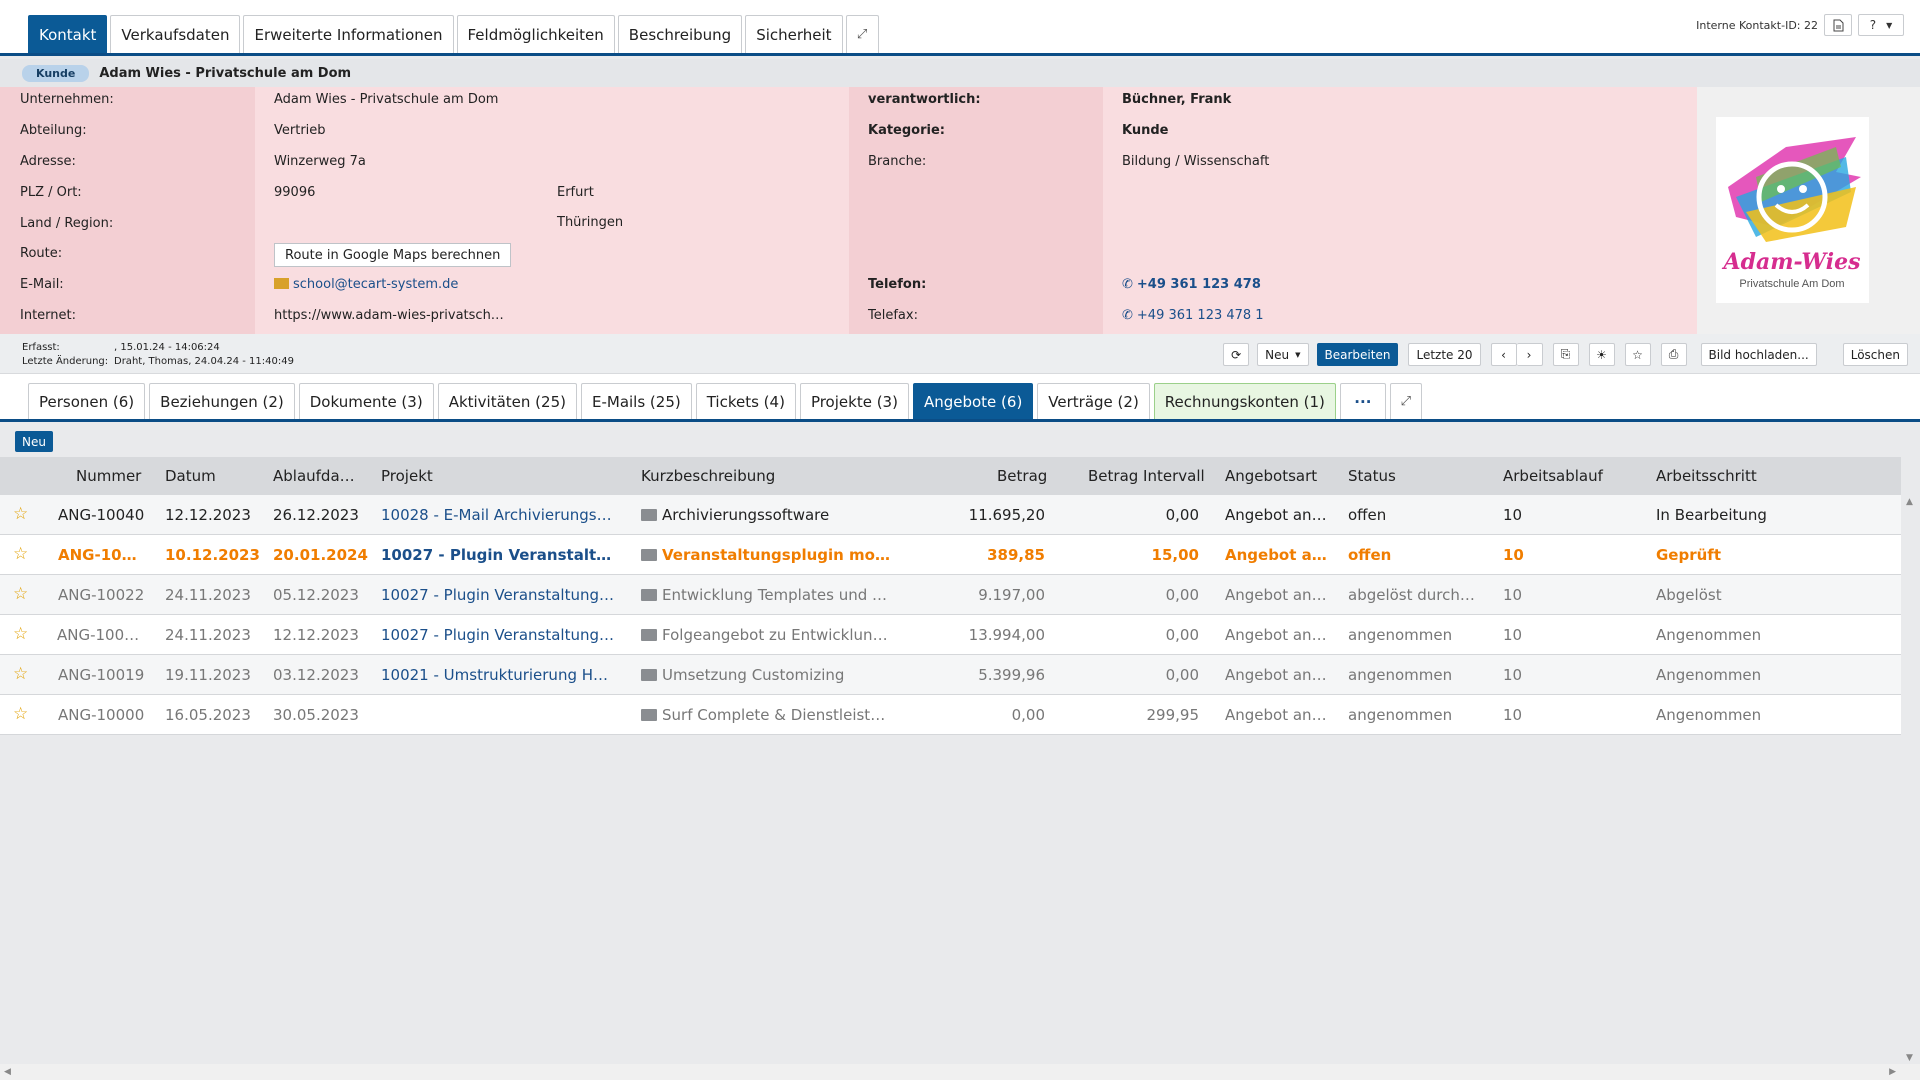 Image resolution: width=1920 pixels, height=1080 pixels. What do you see at coordinates (1910, 780) in the screenshot?
I see `vertical-scrollbar: ▲ ▼` at bounding box center [1910, 780].